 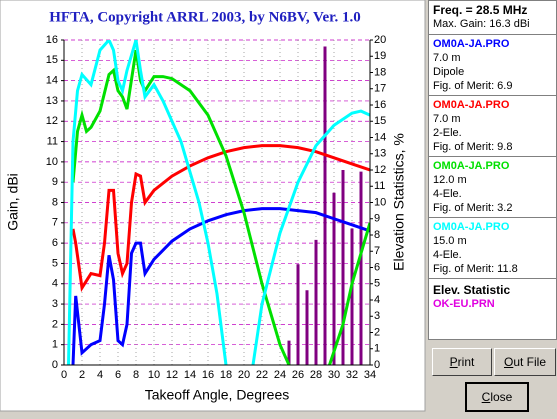 What do you see at coordinates (217, 395) in the screenshot?
I see `x-axis-label: Takeoff Angle, Degrees` at bounding box center [217, 395].